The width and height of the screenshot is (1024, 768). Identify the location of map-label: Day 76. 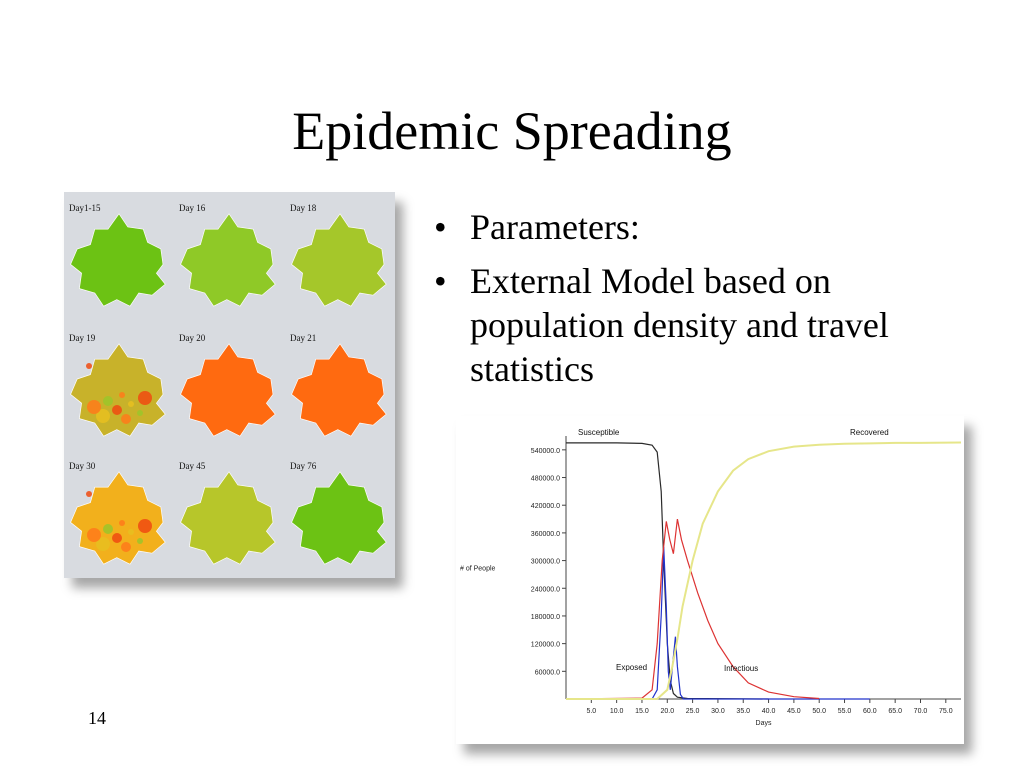
(303, 466).